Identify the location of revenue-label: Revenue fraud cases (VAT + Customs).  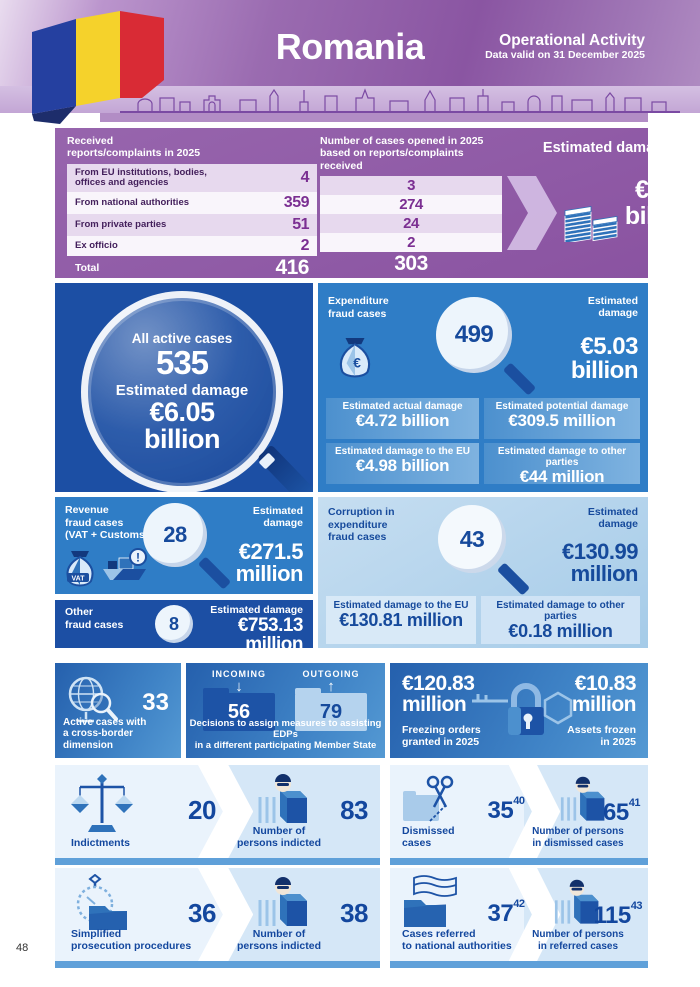
(107, 523).